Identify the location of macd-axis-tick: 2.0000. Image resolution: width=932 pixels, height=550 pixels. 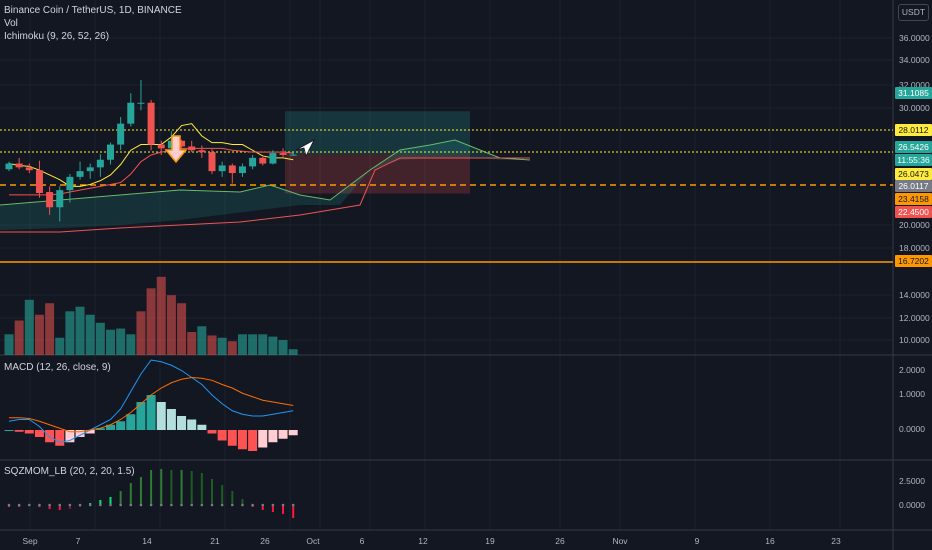
(912, 370).